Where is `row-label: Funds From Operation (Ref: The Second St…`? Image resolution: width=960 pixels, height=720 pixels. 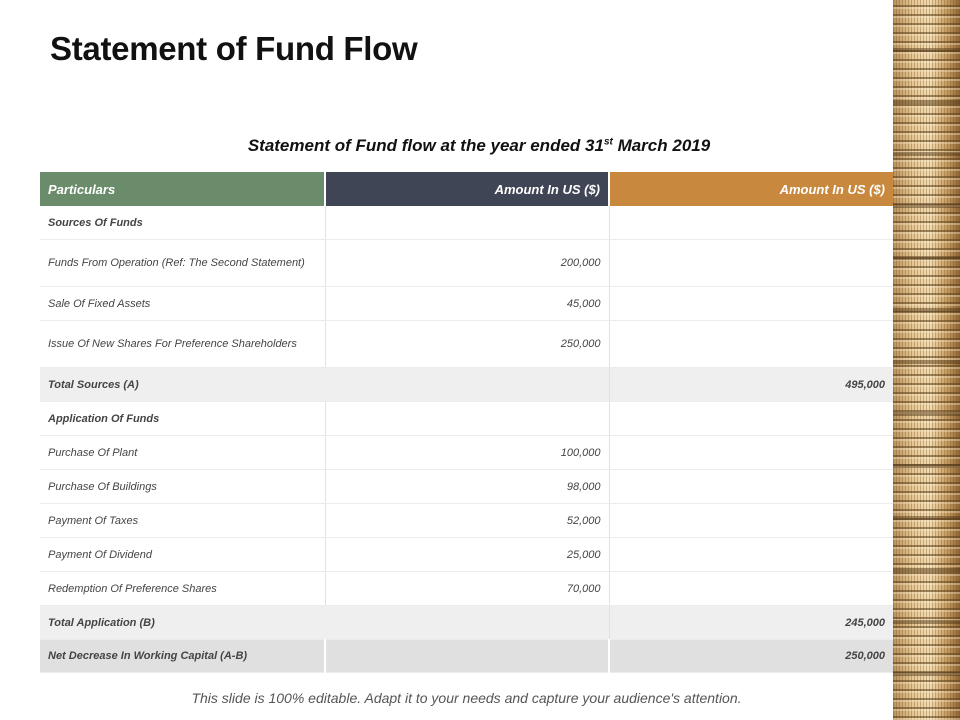 row-label: Funds From Operation (Ref: The Second St… is located at coordinates (183, 263).